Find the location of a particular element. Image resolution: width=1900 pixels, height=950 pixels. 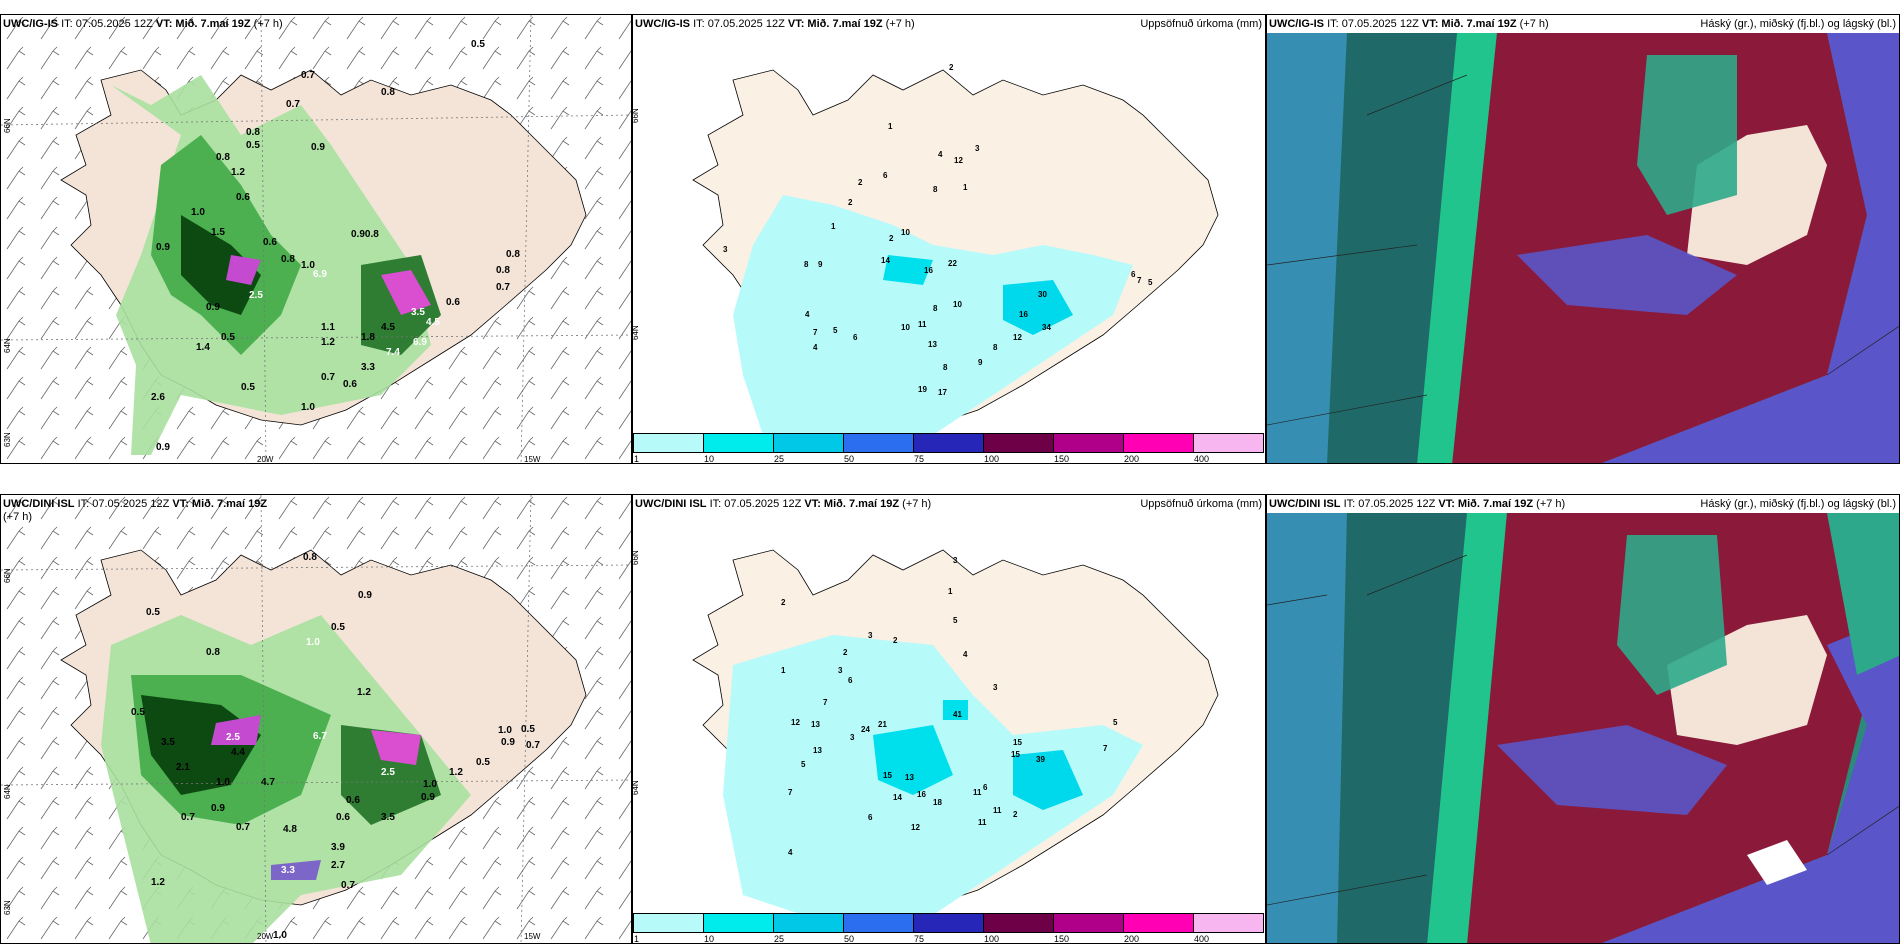

svg-text: 1.1 is located at coordinates (328, 327).